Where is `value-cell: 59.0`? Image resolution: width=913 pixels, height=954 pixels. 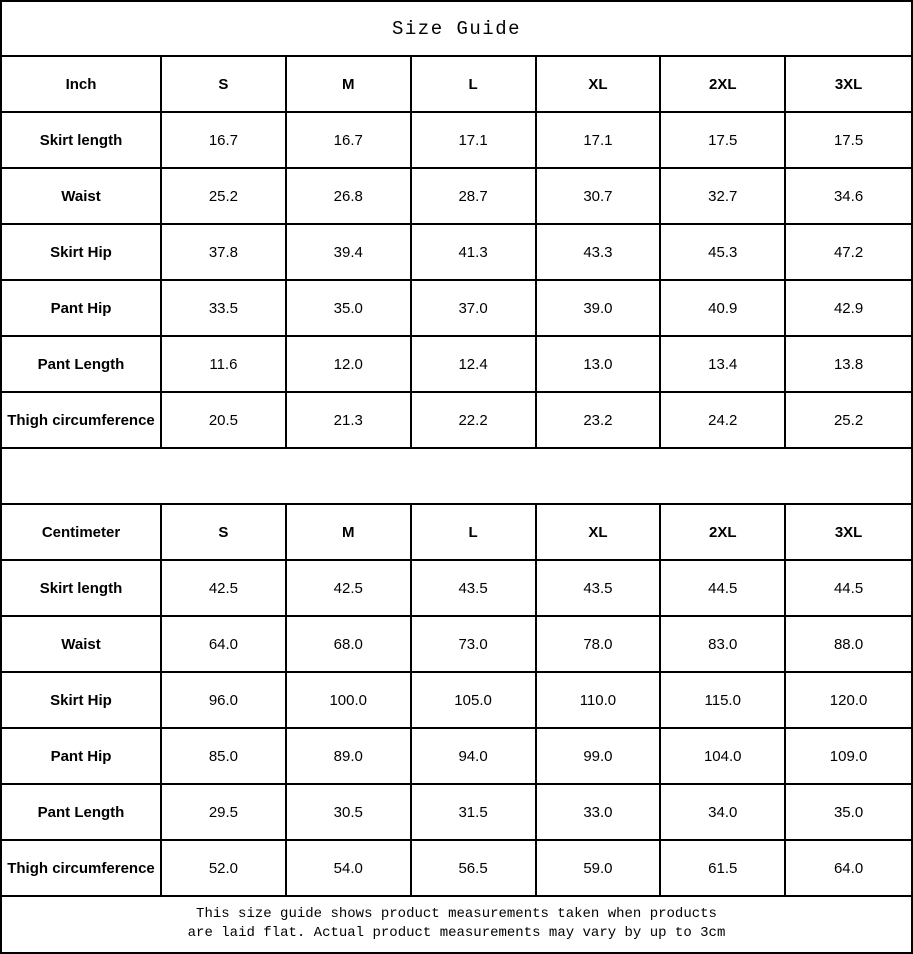
value-cell: 59.0 is located at coordinates (599, 869).